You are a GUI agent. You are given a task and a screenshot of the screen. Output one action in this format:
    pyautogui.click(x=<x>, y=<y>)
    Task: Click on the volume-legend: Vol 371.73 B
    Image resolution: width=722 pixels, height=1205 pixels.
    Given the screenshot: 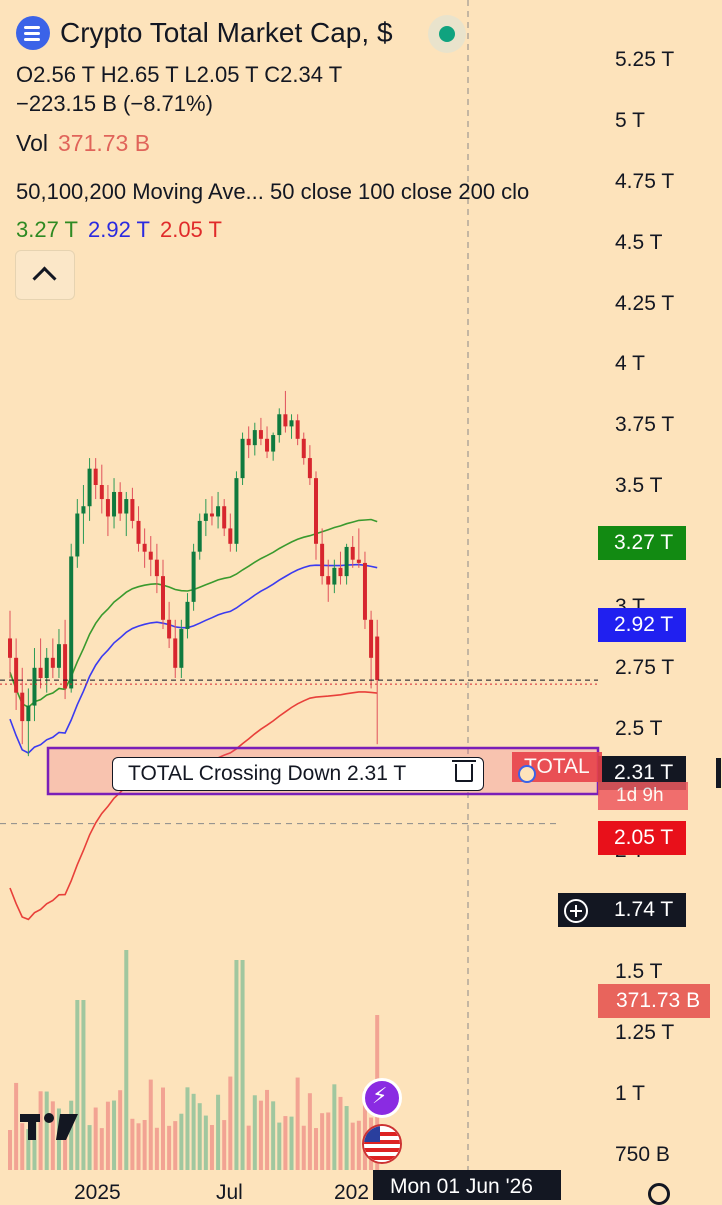 What is the action you would take?
    pyautogui.click(x=83, y=143)
    